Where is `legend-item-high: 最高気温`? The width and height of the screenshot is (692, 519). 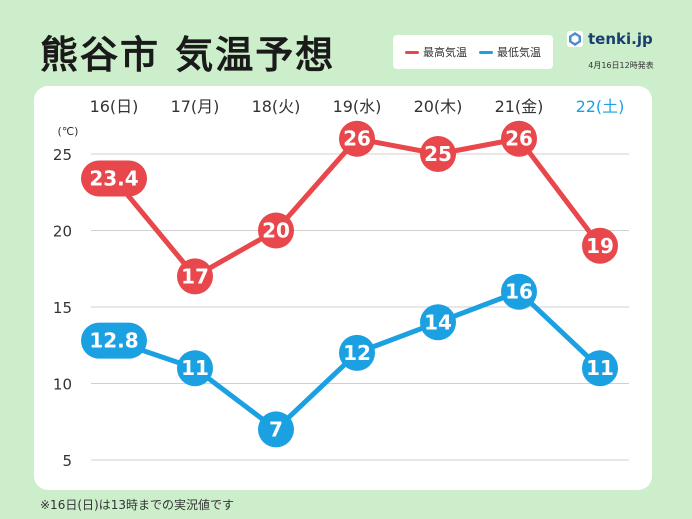 legend-item-high: 最高気温 is located at coordinates (436, 52).